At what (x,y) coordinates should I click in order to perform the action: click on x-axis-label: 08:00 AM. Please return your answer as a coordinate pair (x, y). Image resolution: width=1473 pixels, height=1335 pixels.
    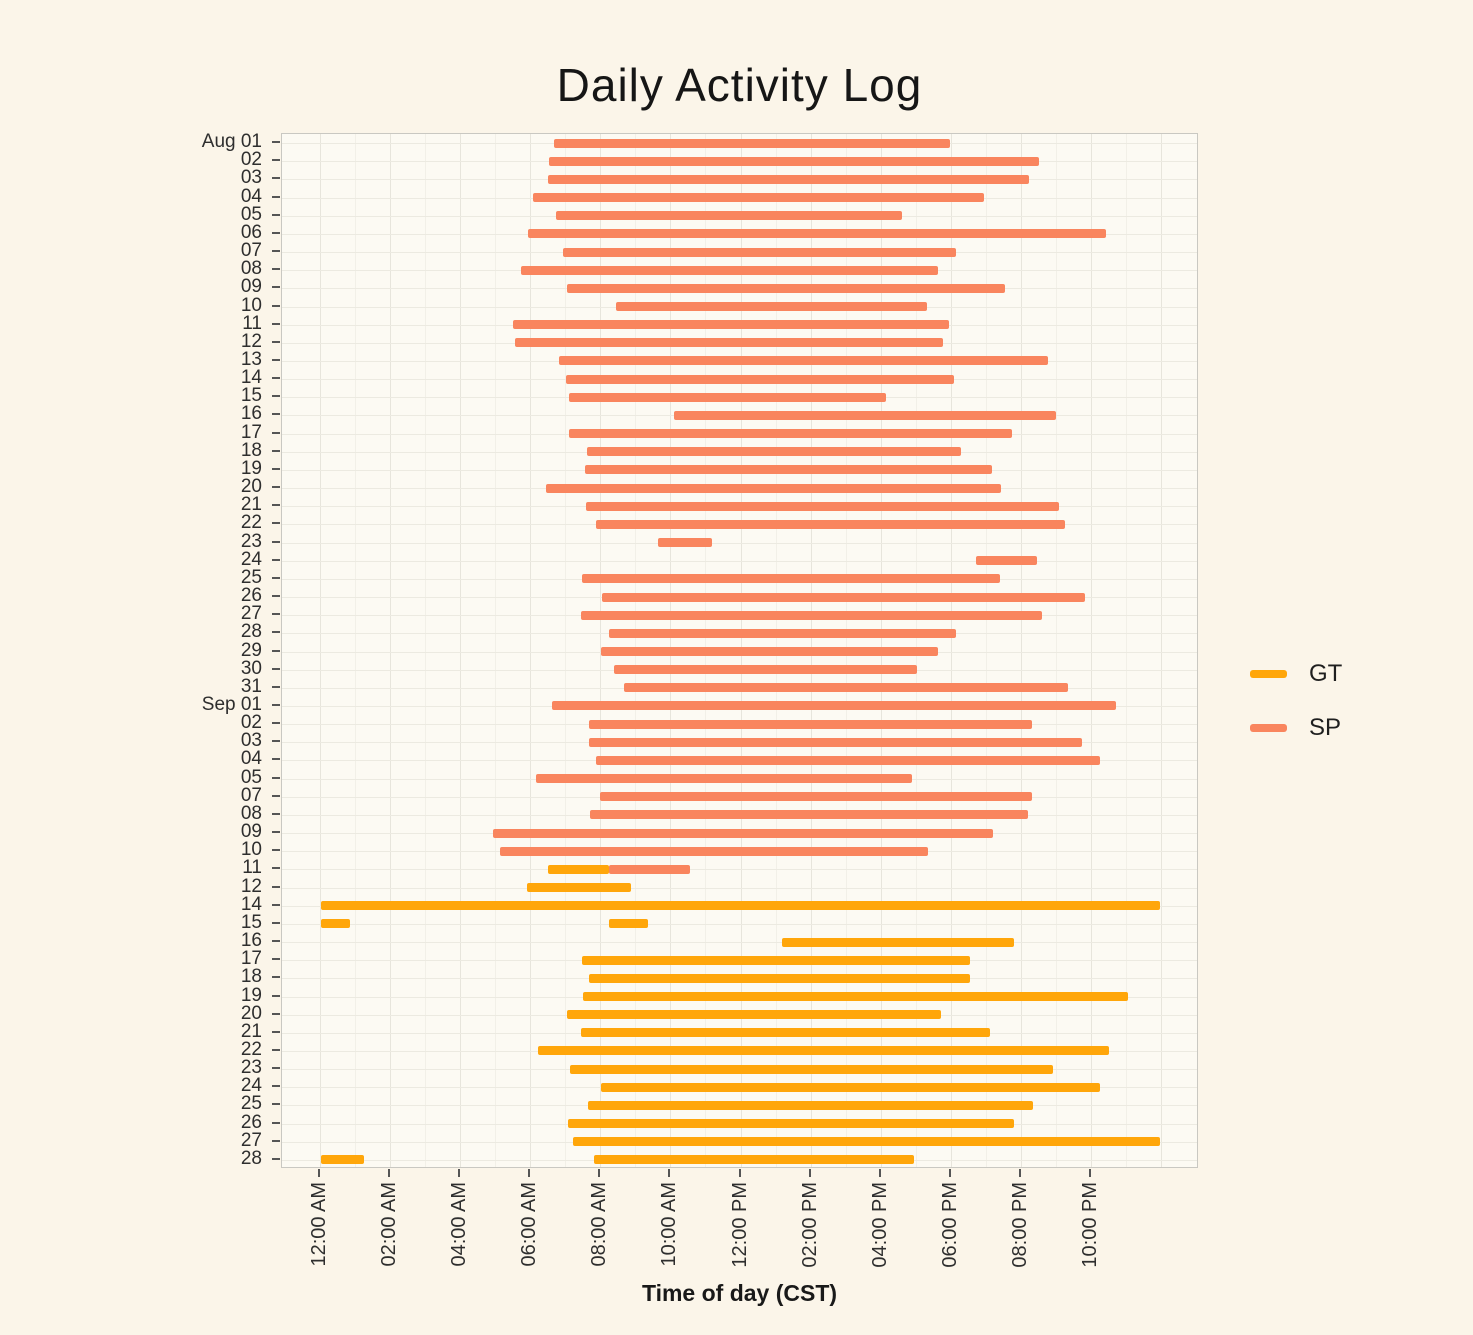
    Looking at the image, I should click on (599, 1224).